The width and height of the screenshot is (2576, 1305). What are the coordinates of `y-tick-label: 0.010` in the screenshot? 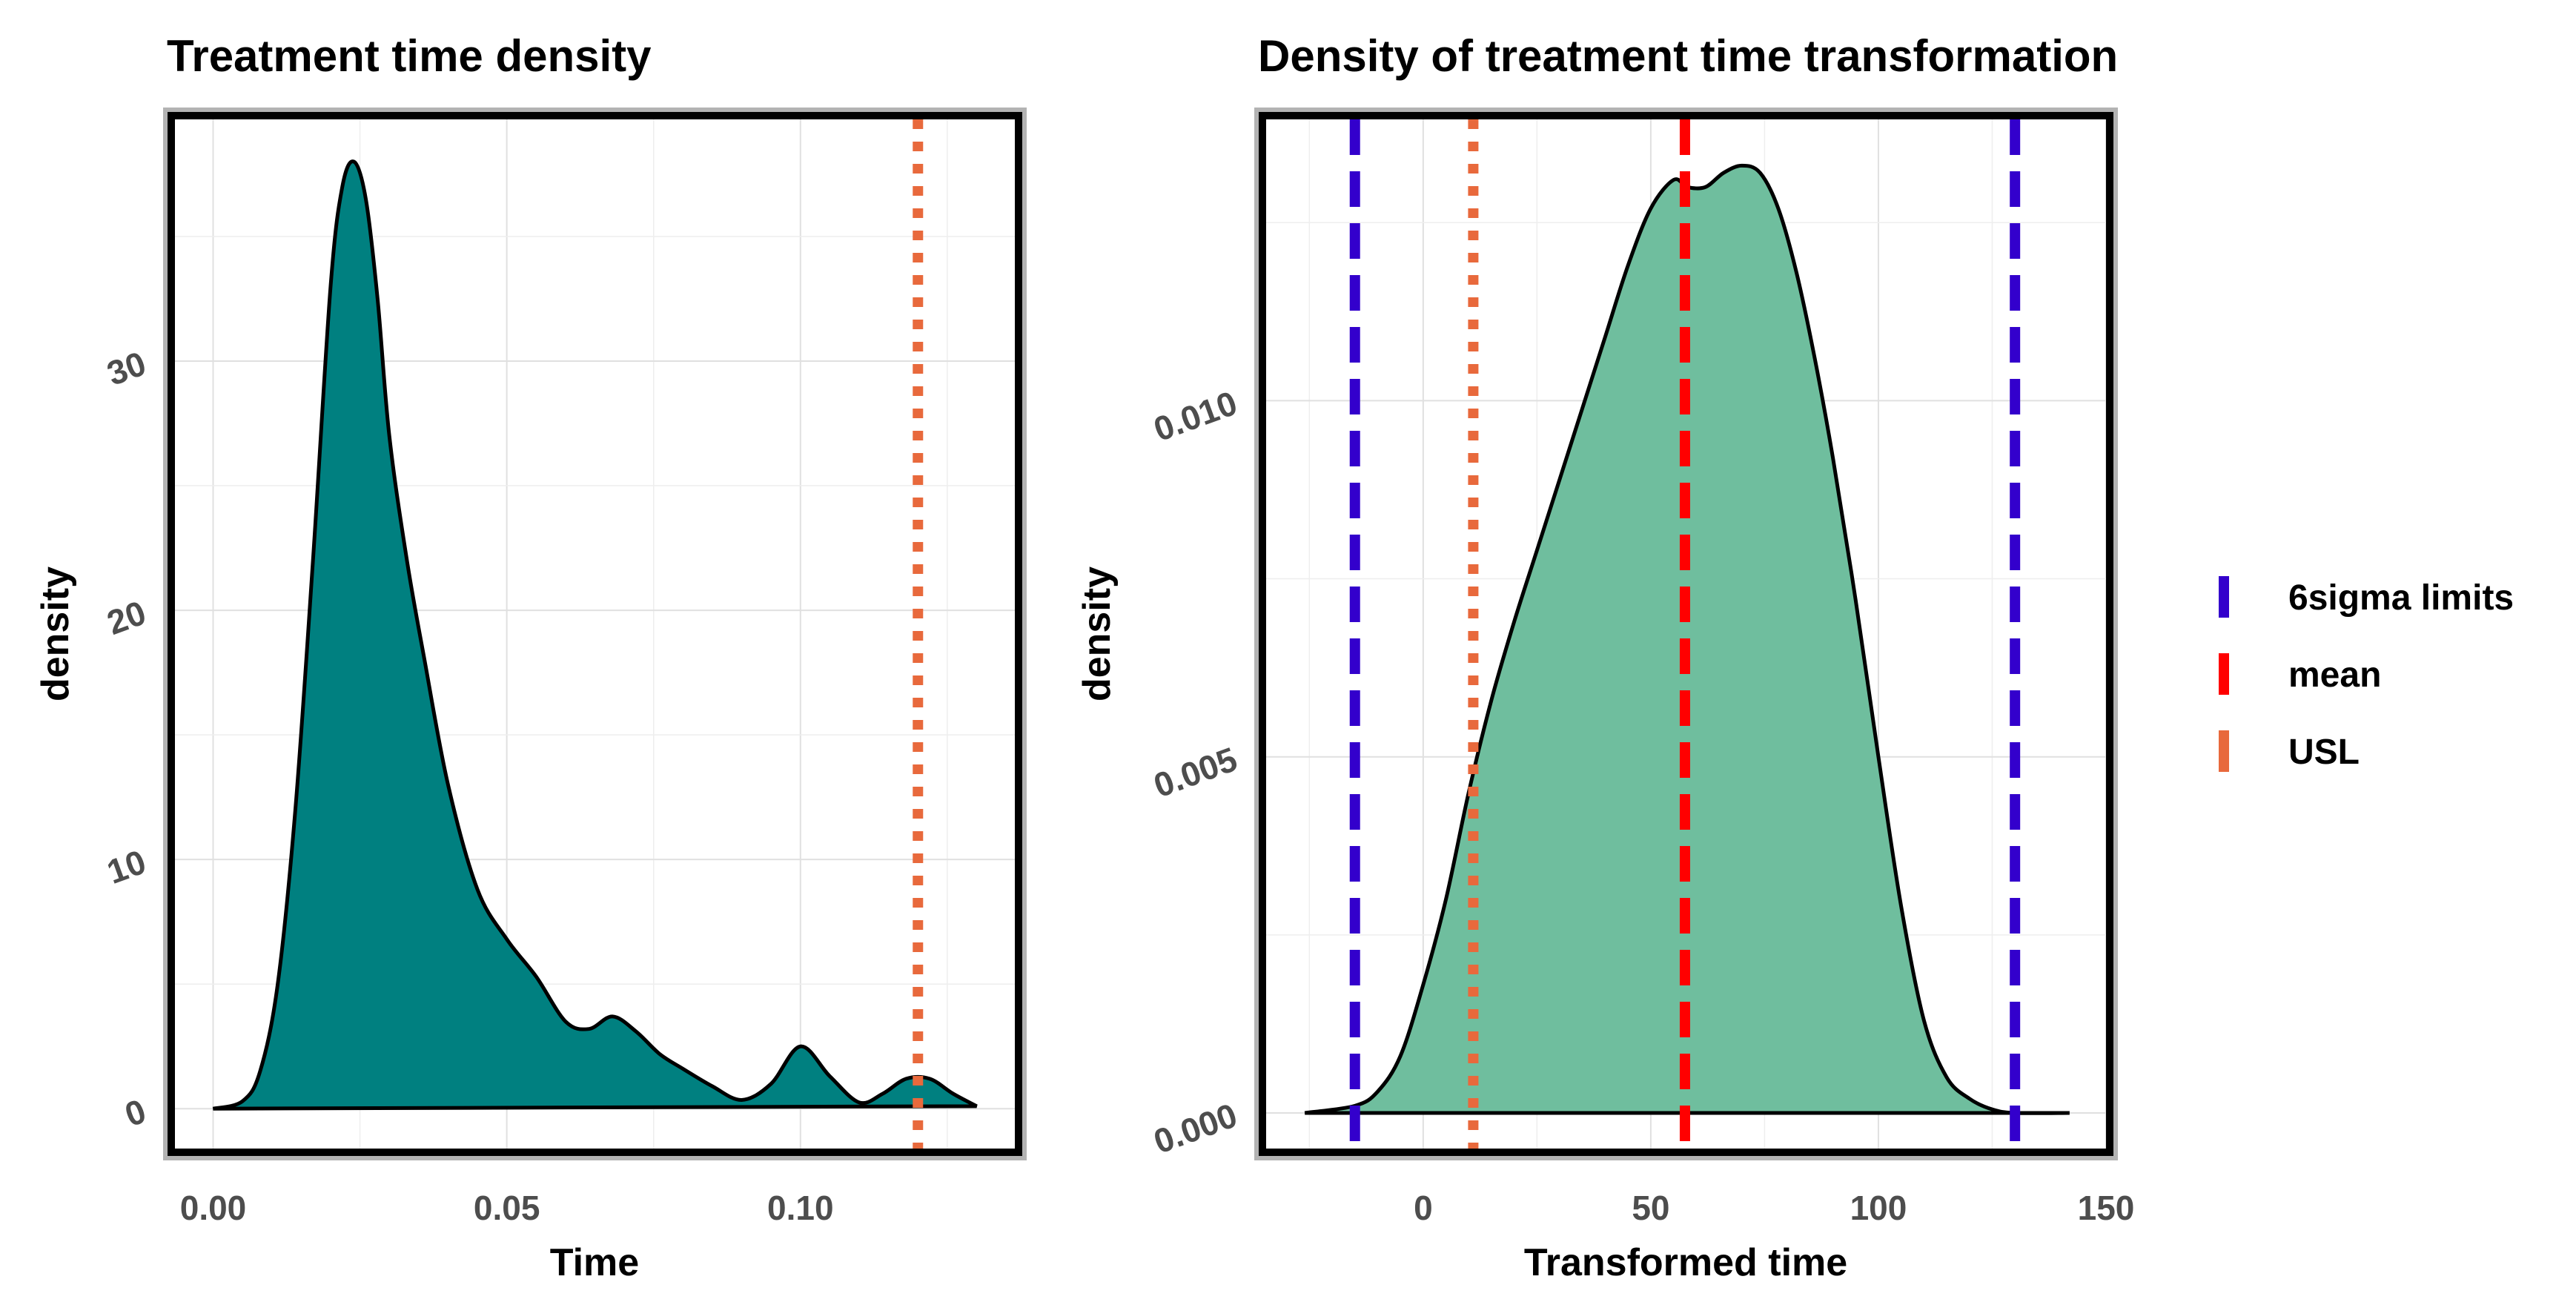 It's located at (1195, 416).